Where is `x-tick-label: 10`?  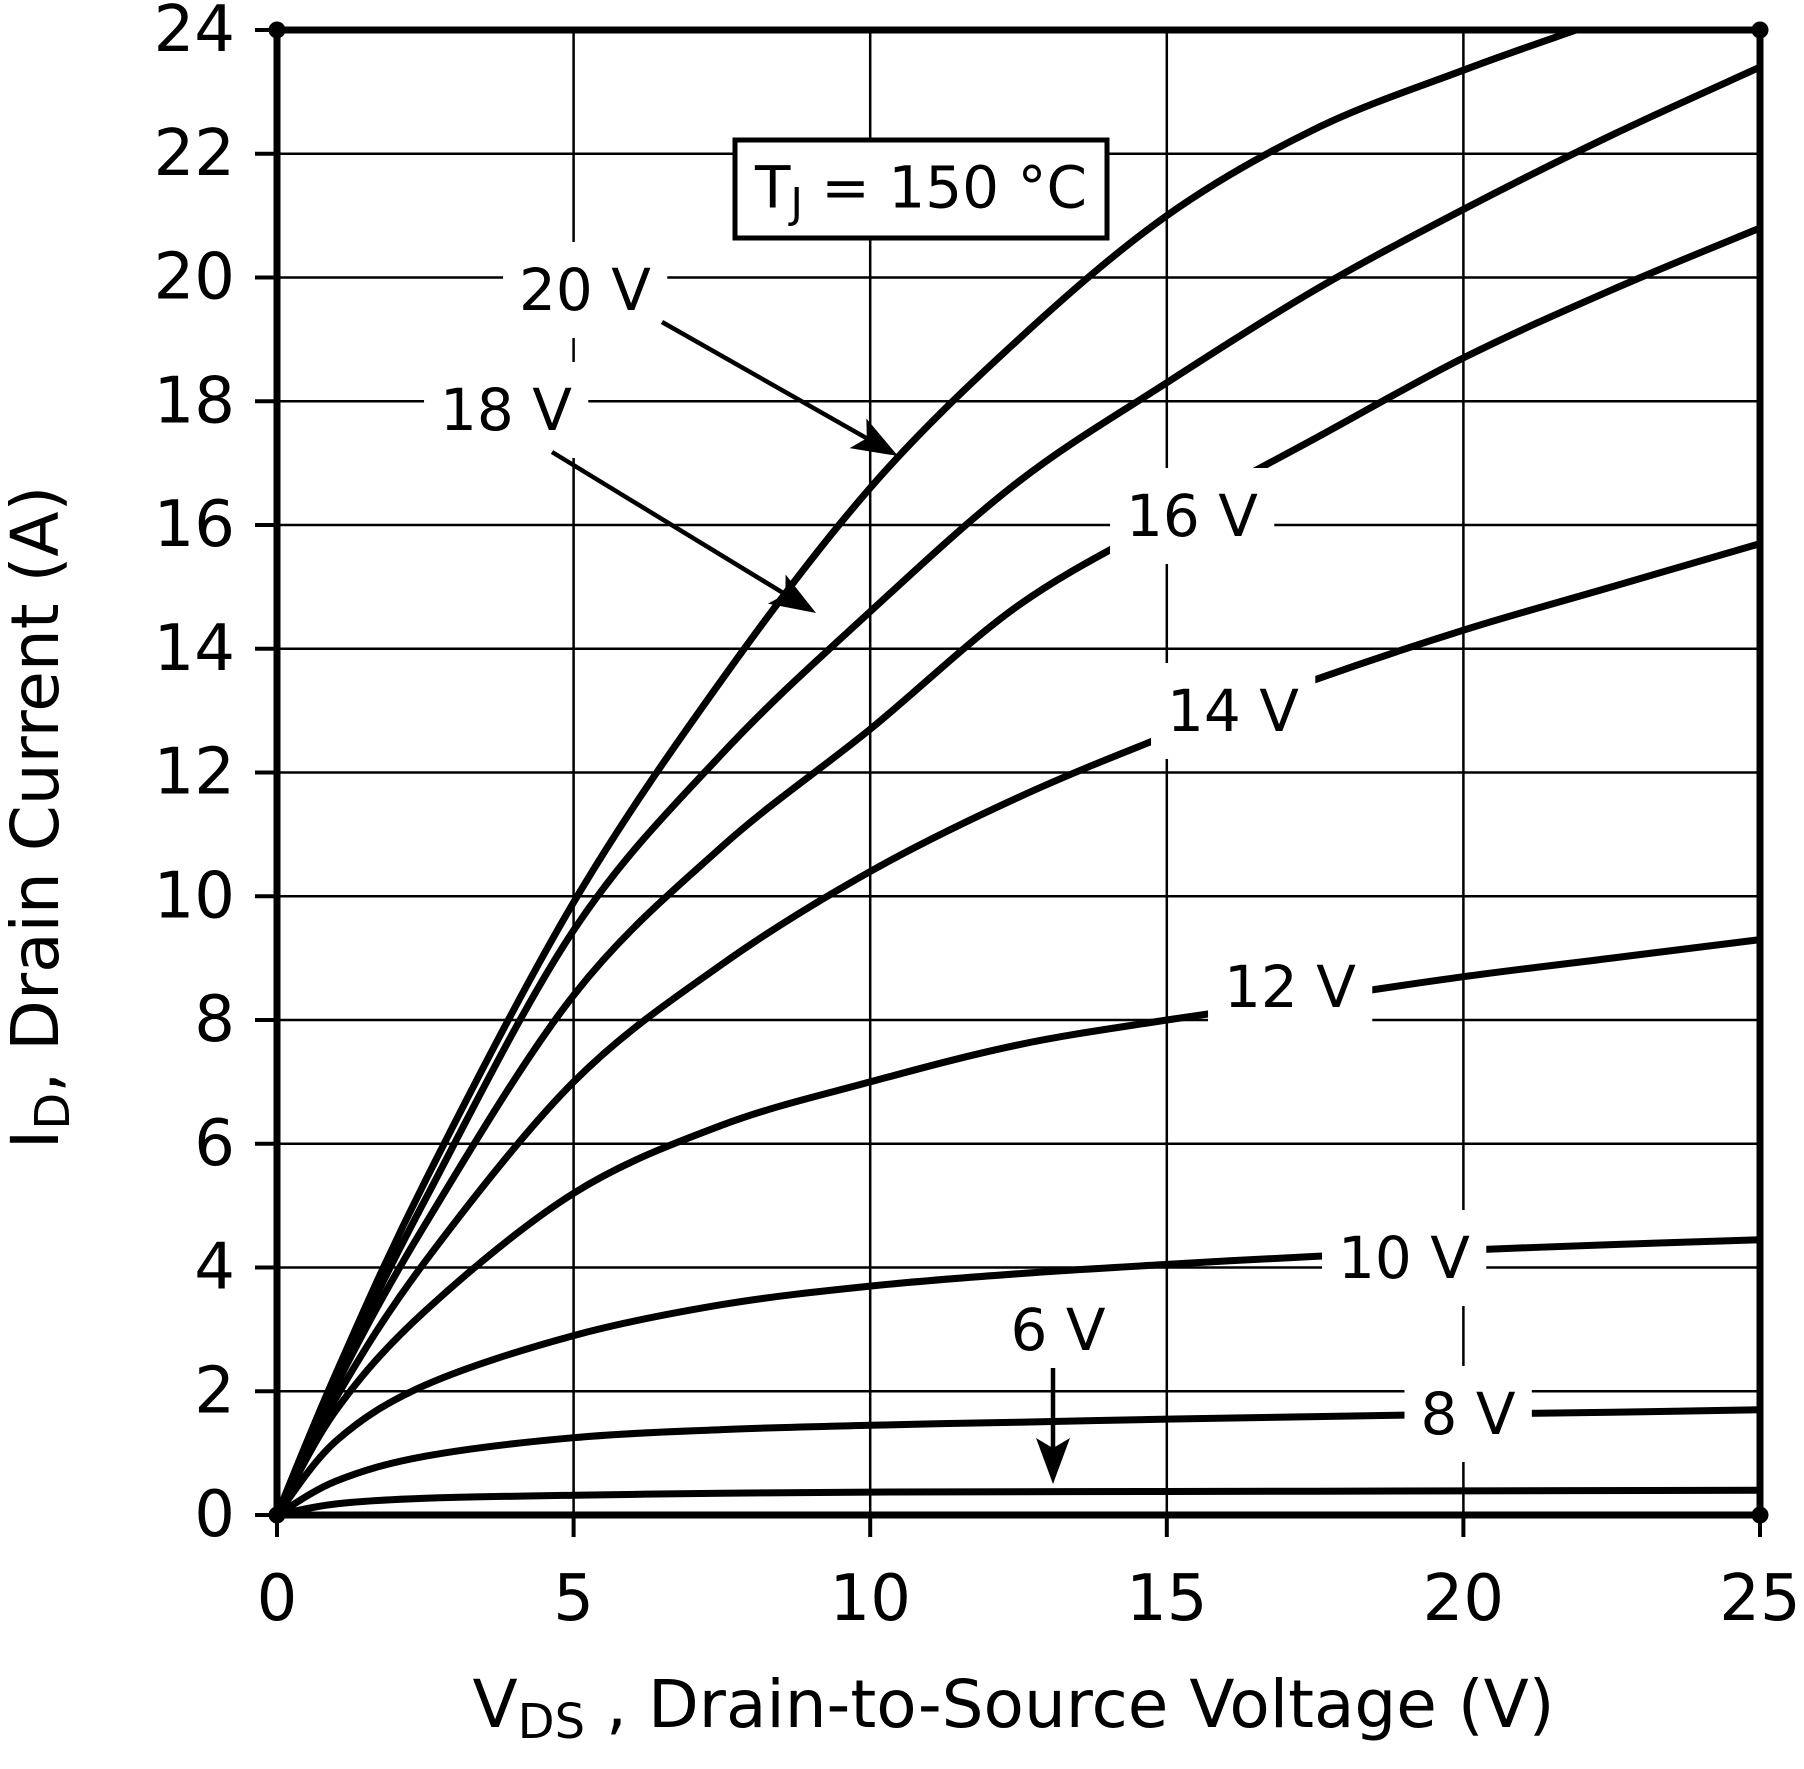
x-tick-label: 10 is located at coordinates (869, 1599).